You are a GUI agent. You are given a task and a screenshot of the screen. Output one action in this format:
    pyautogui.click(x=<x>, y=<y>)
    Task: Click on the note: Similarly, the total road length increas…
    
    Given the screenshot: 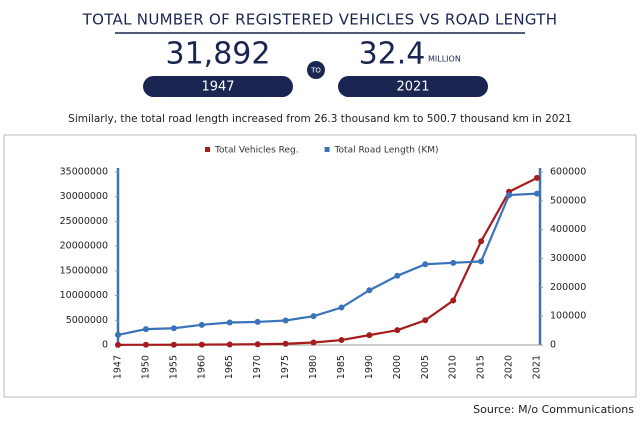 What is the action you would take?
    pyautogui.click(x=320, y=119)
    